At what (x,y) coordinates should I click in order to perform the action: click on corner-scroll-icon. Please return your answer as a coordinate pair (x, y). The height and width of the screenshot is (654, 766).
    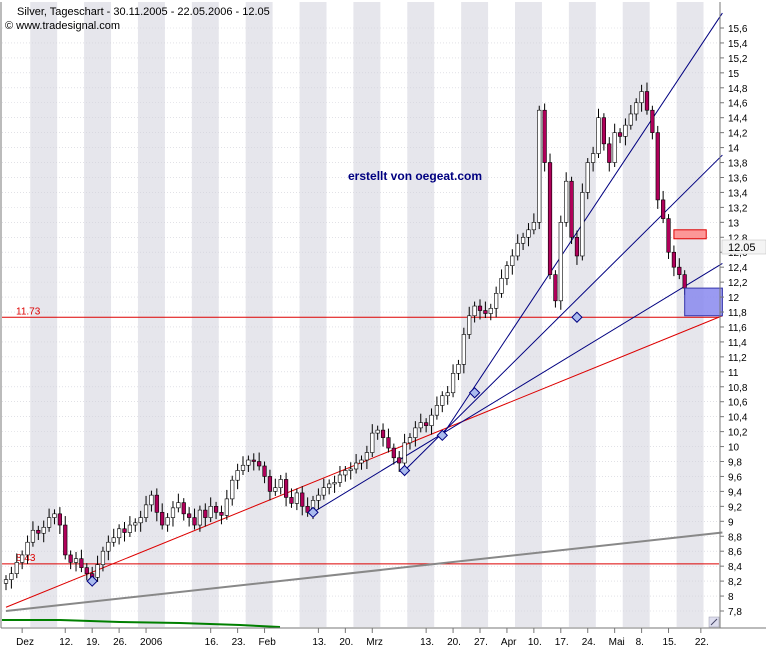
    Looking at the image, I should click on (714, 622).